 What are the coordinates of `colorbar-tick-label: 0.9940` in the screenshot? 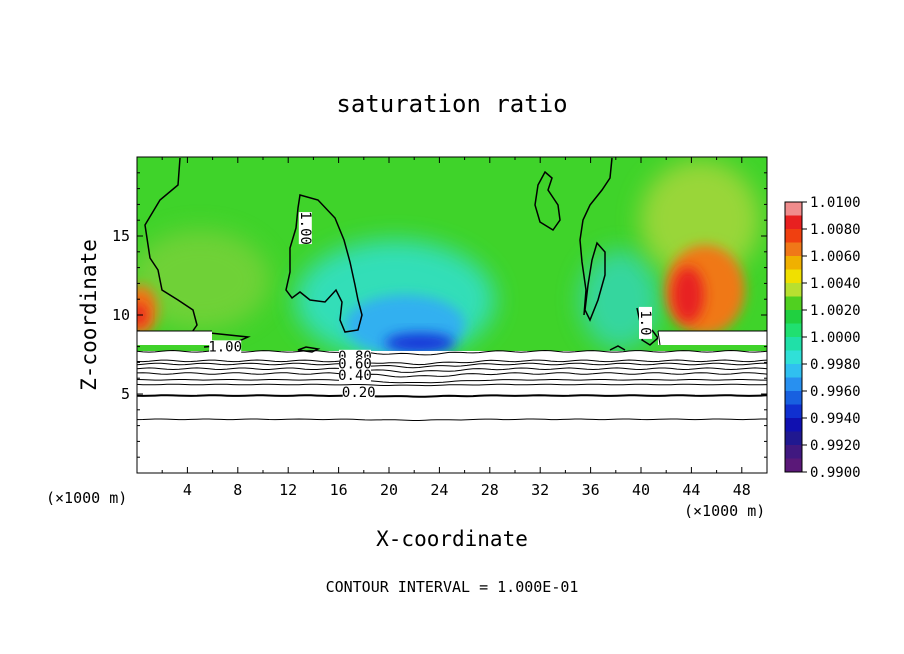 It's located at (835, 419).